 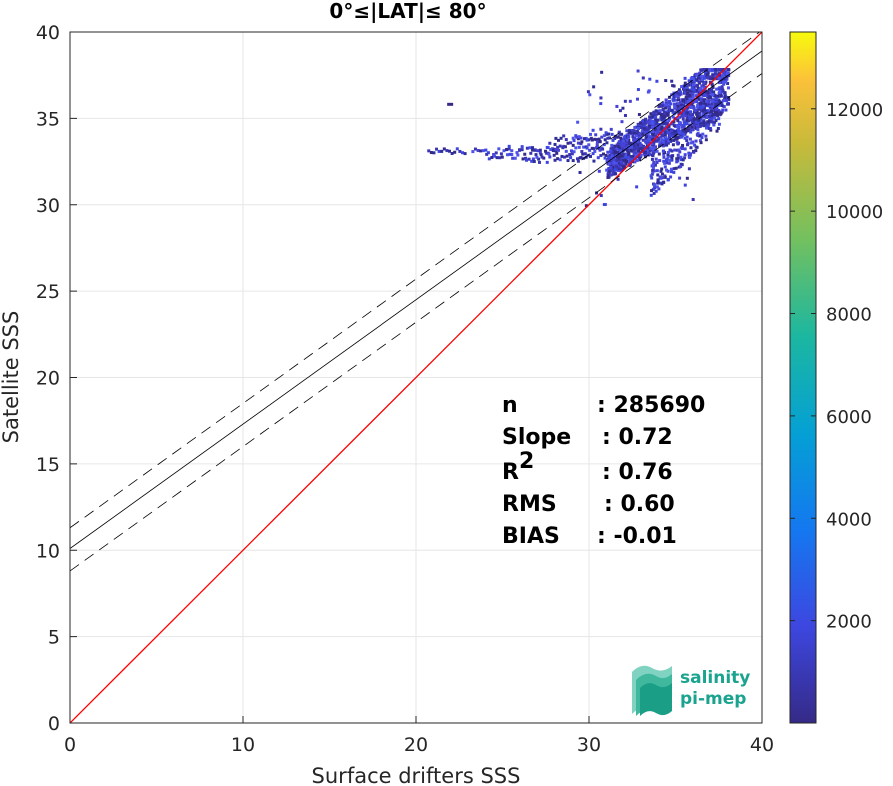 I want to click on colorbar-tick-label: 8000, so click(x=849, y=315).